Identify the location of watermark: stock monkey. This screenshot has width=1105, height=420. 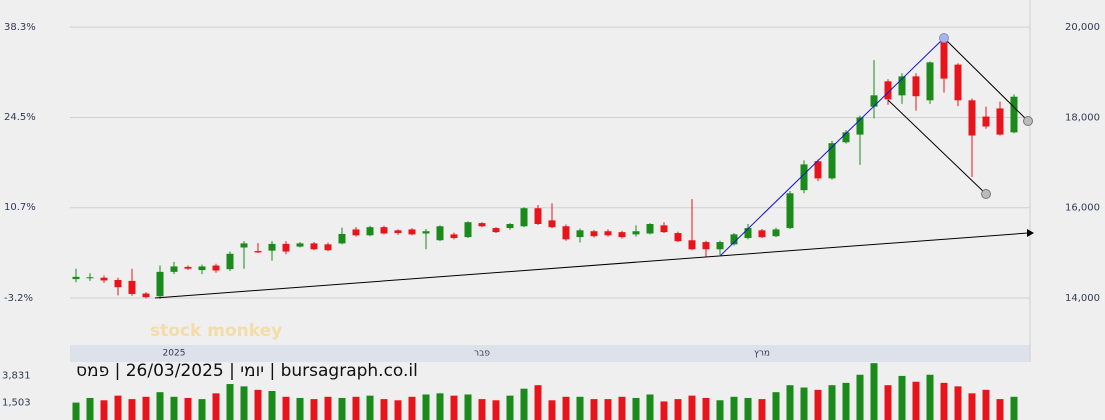
(216, 331).